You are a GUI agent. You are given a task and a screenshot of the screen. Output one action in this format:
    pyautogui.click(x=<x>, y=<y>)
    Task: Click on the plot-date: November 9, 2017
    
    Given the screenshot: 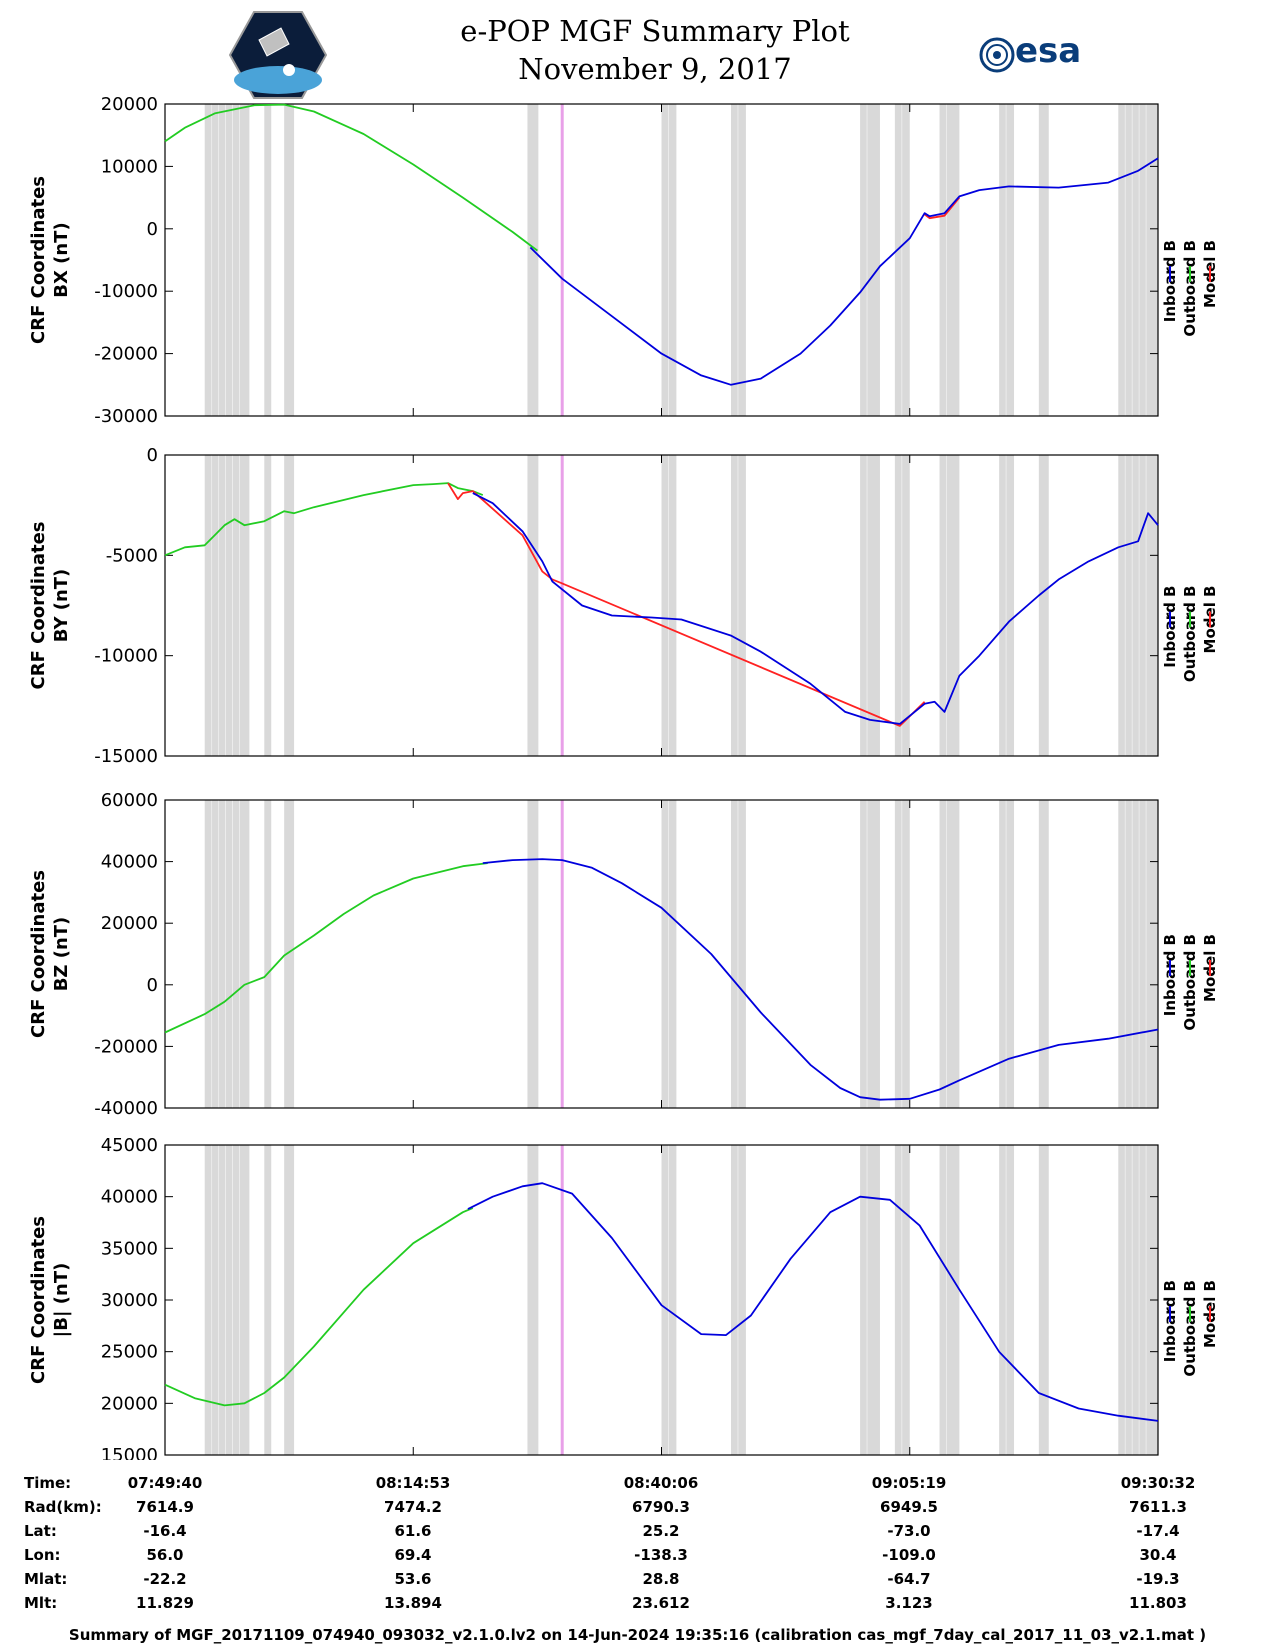 What is the action you would take?
    pyautogui.click(x=655, y=69)
    